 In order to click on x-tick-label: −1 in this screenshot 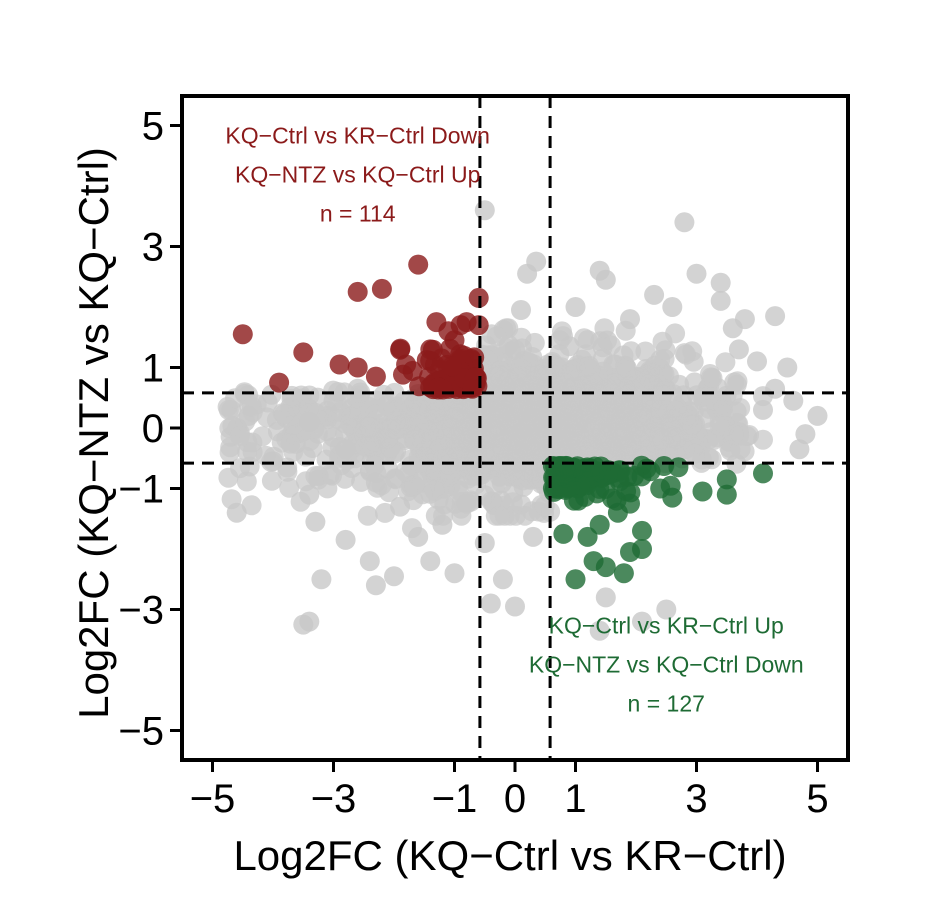, I will do `click(455, 799)`.